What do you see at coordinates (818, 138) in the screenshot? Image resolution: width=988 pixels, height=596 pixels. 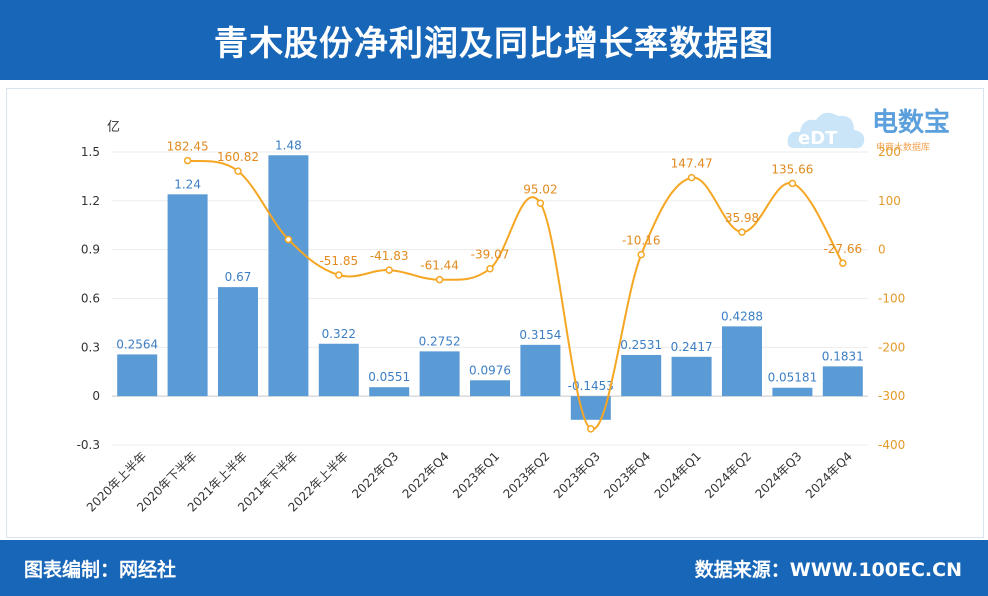 I see `svg-text: eDT` at bounding box center [818, 138].